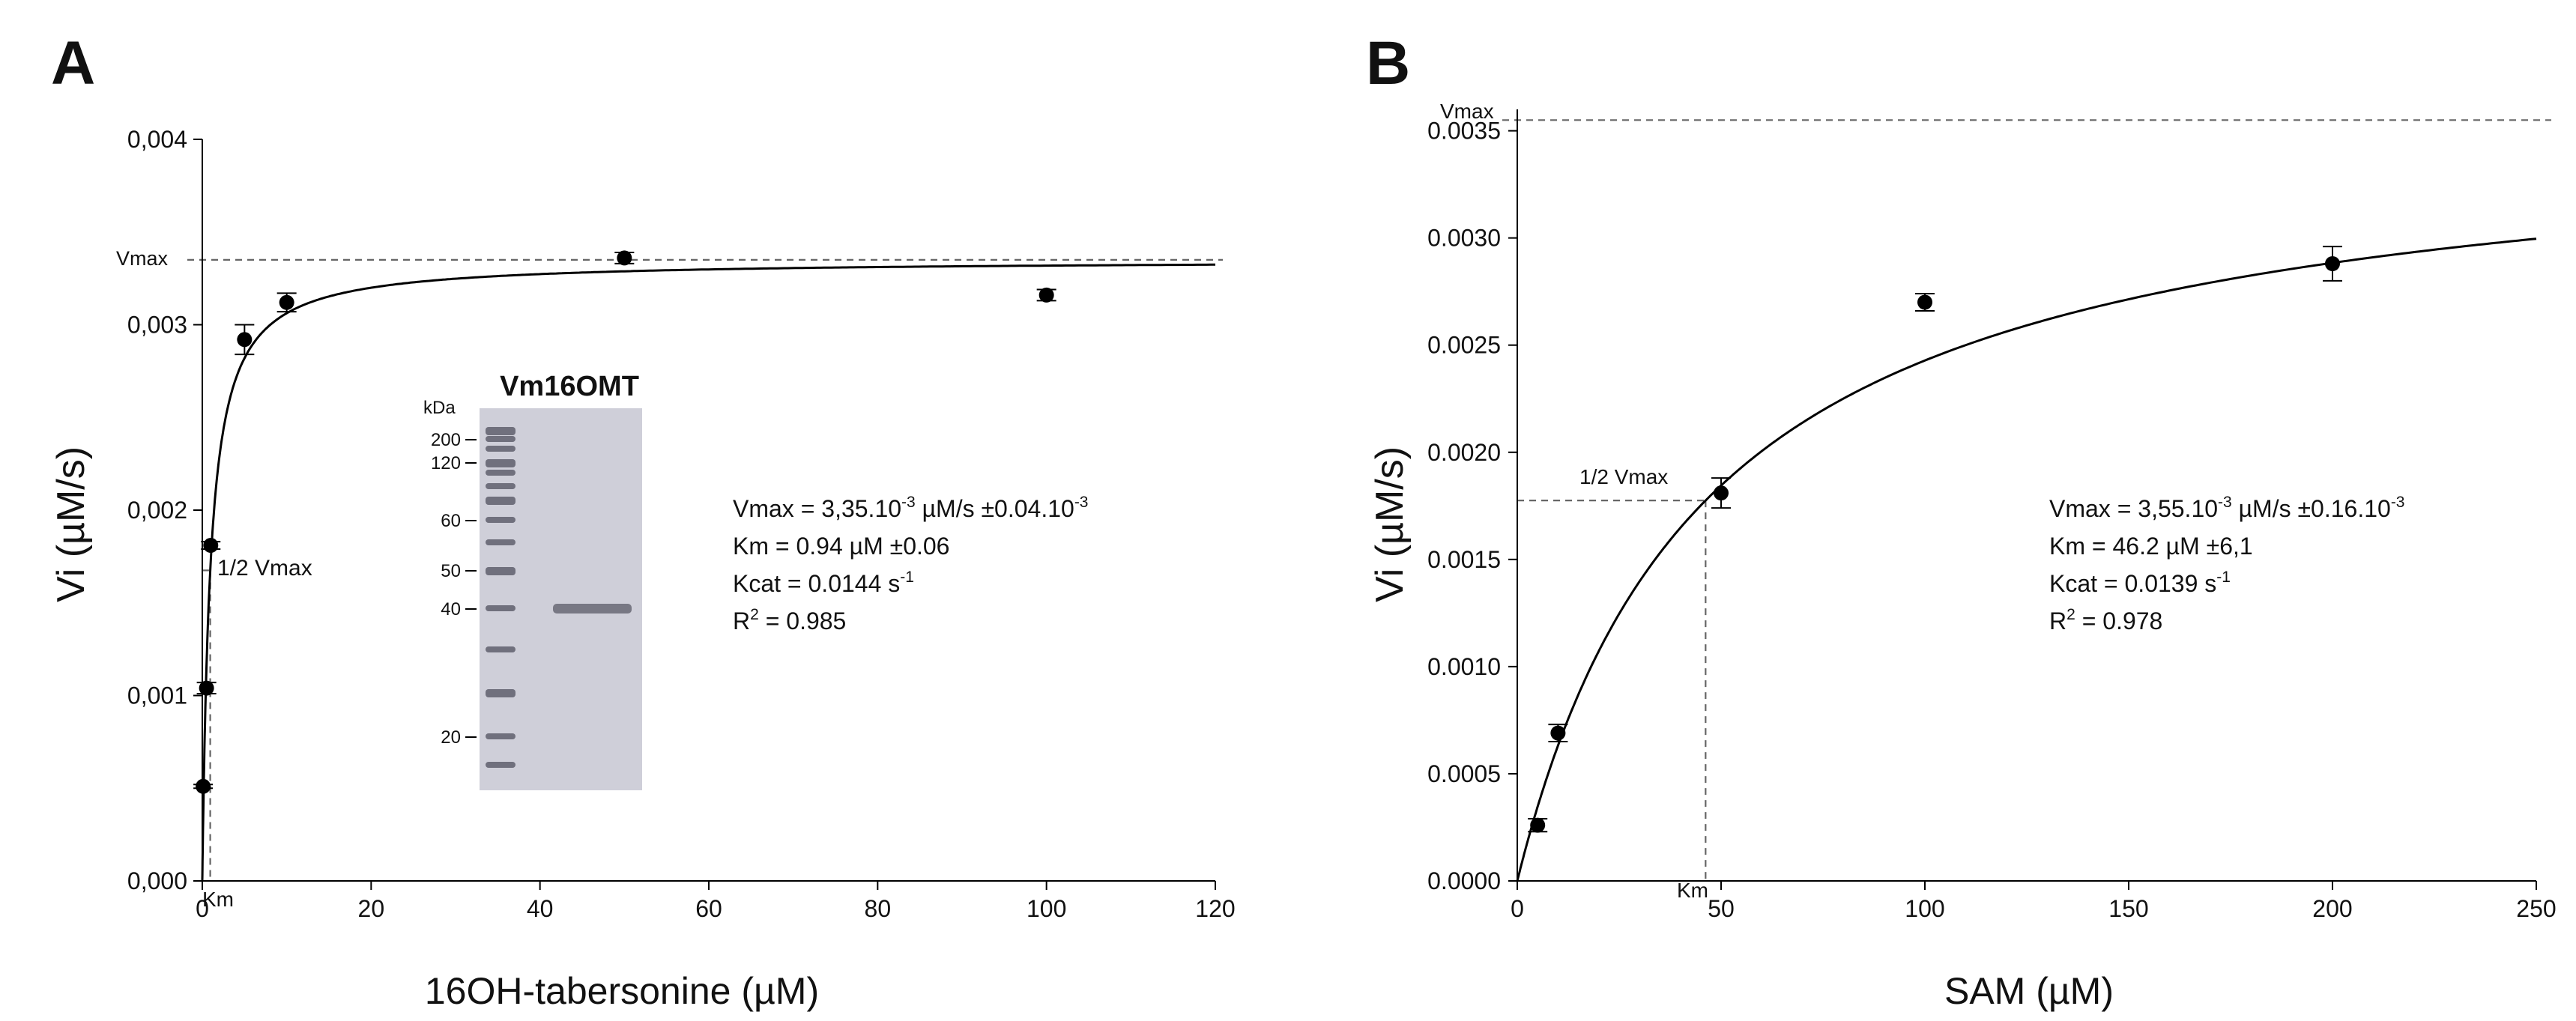 This screenshot has width=2576, height=1021. Describe the element at coordinates (371, 909) in the screenshot. I see `x-tick-label: 20` at that location.